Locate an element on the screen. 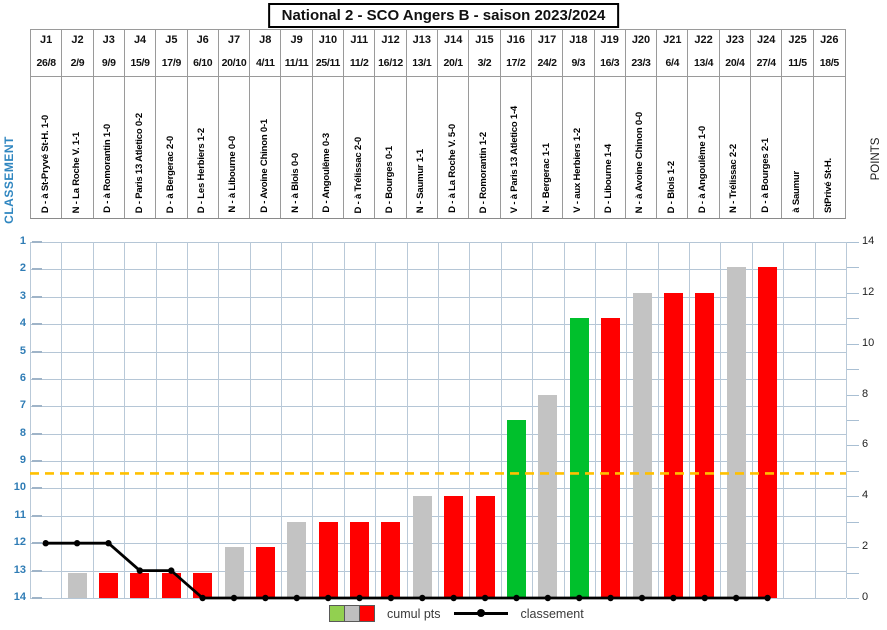 This screenshot has height=630, width=887. legend-bar-label: cumul pts is located at coordinates (414, 613).